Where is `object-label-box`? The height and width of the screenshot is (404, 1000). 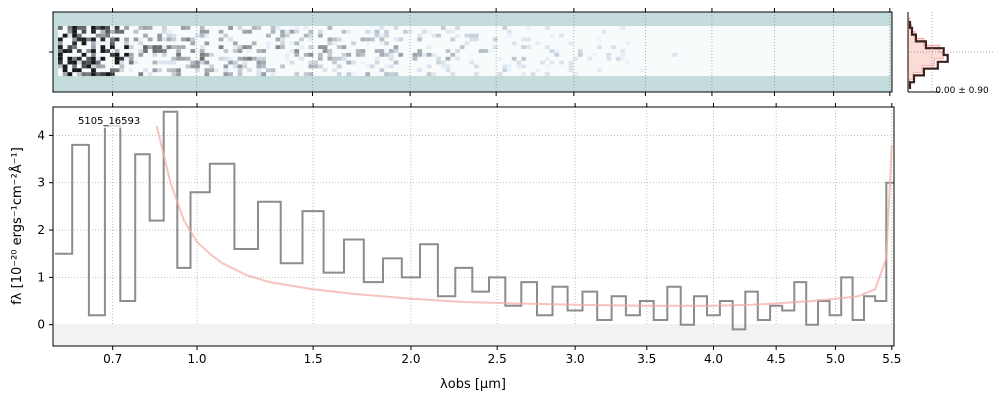 object-label-box is located at coordinates (106, 120).